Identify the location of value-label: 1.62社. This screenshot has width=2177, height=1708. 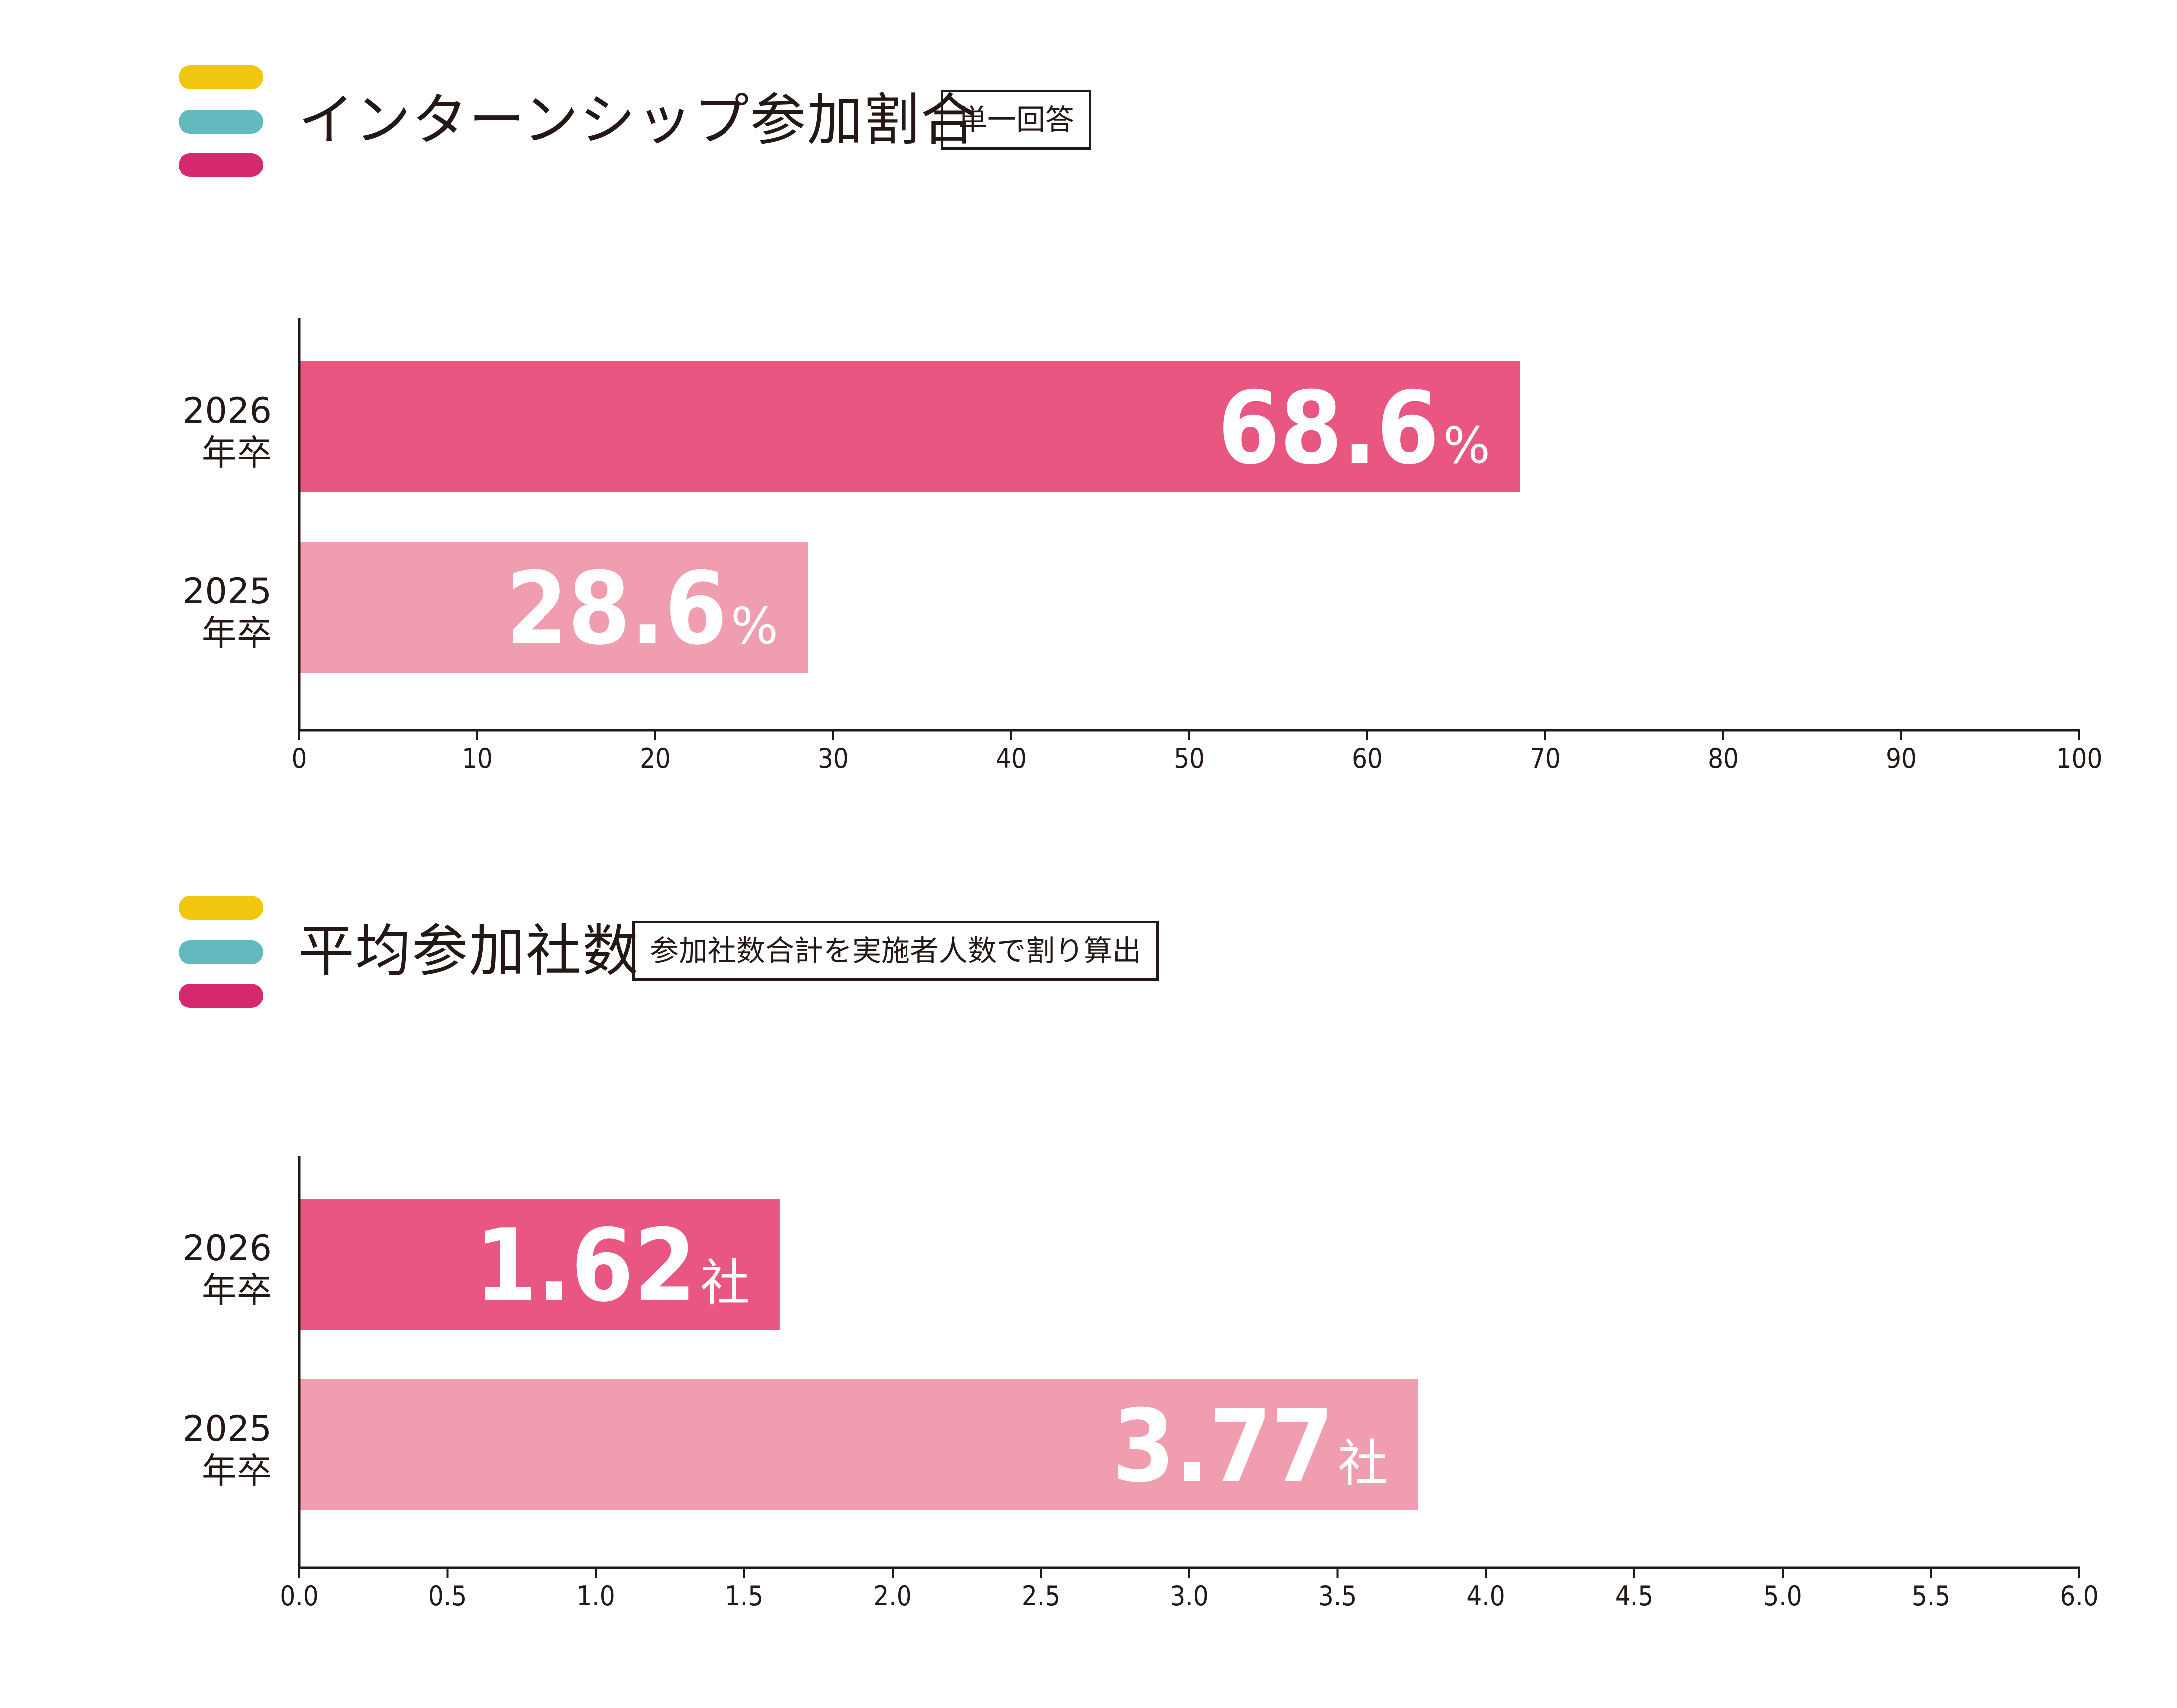
(612, 1266).